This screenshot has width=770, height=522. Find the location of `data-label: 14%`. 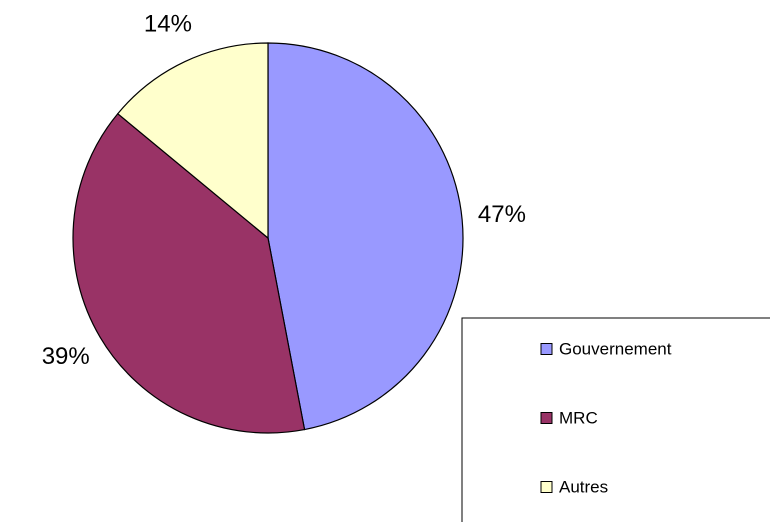

data-label: 14% is located at coordinates (168, 24).